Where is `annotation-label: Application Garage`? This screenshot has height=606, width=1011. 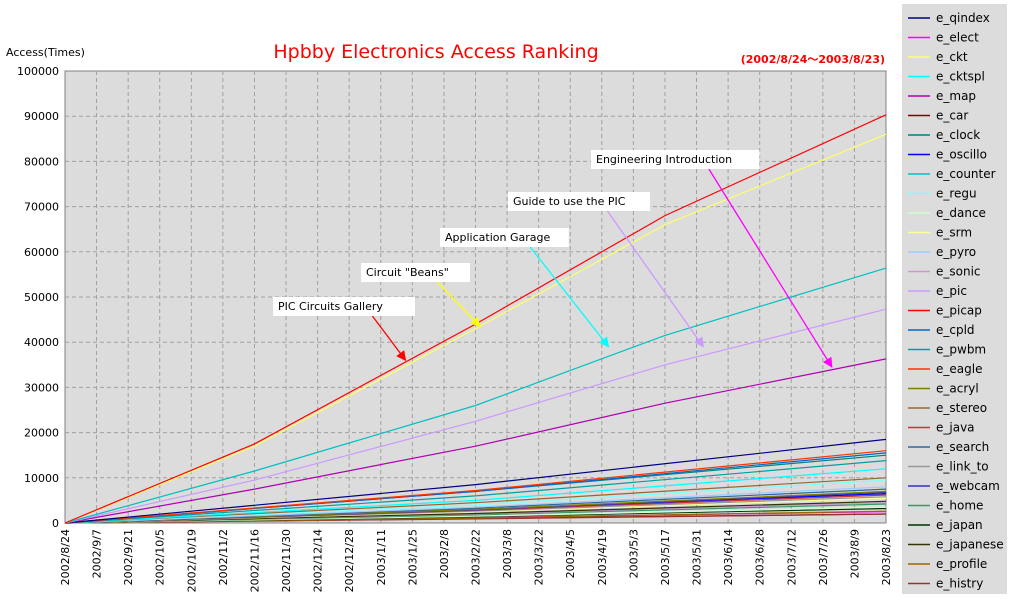 annotation-label: Application Garage is located at coordinates (497, 237).